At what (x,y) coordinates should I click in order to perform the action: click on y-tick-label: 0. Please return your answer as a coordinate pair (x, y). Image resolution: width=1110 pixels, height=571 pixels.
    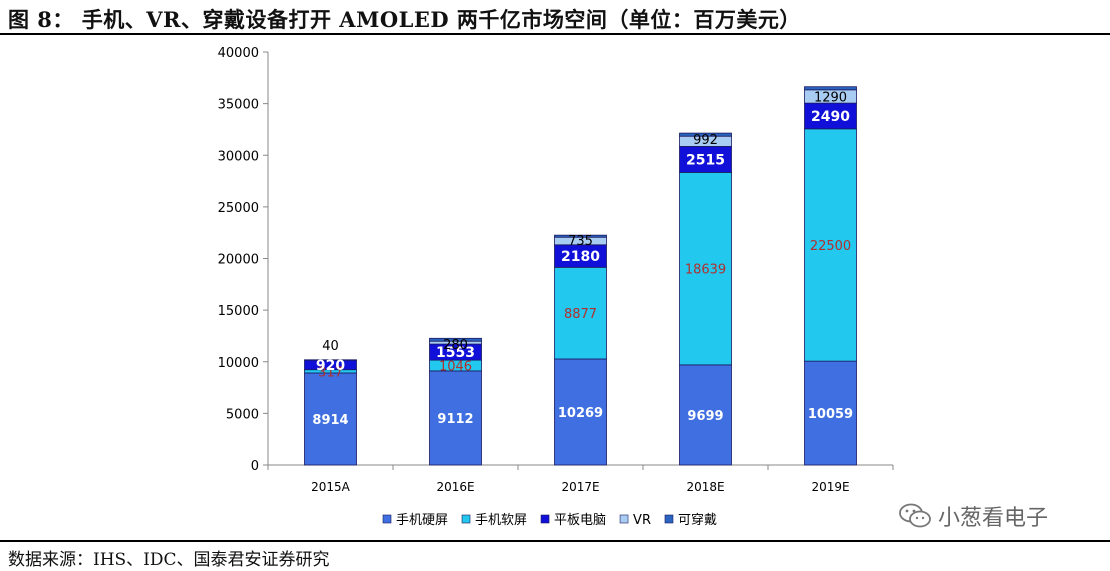
    Looking at the image, I should click on (255, 466).